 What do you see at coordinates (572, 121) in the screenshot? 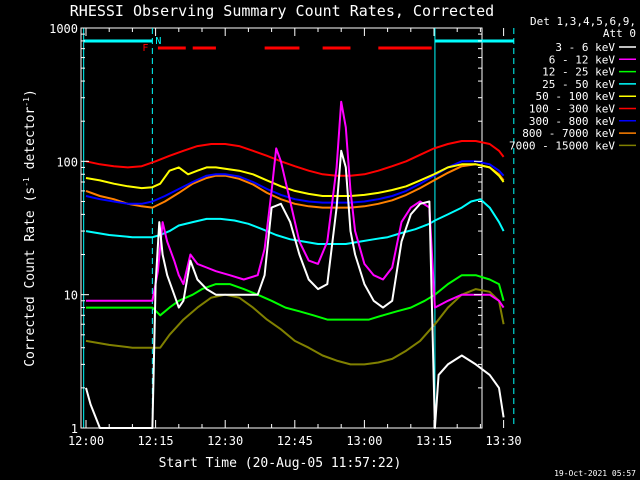
I see `legend-label: 300 - 800 keV` at bounding box center [572, 121].